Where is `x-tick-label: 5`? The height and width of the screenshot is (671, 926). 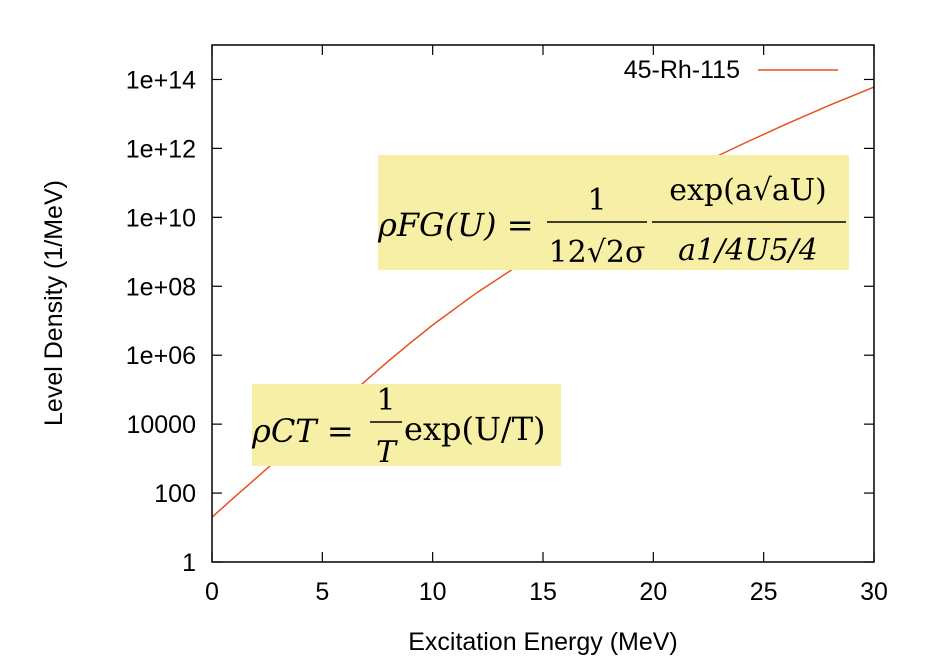 x-tick-label: 5 is located at coordinates (322, 592).